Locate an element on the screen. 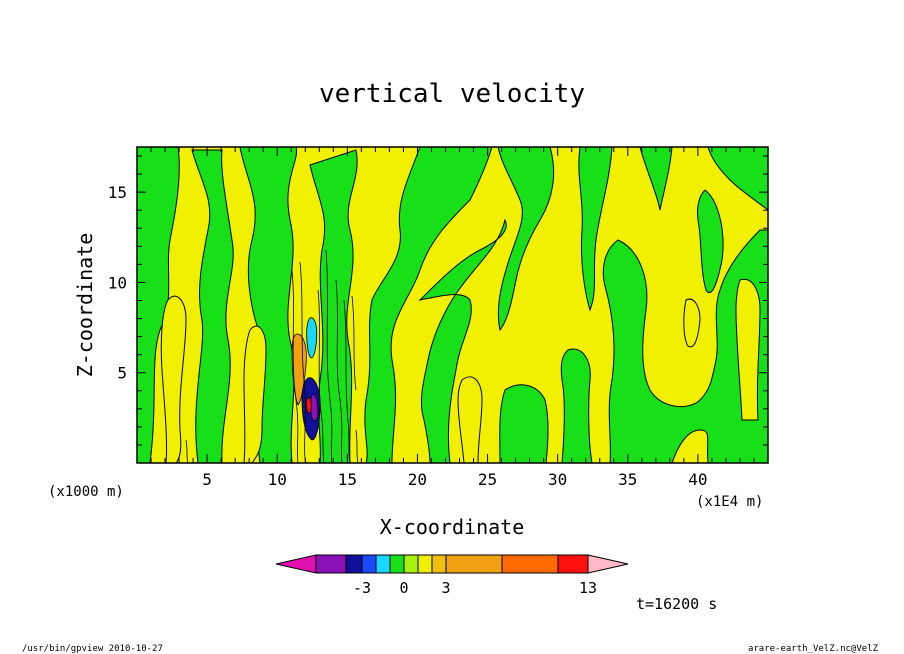 This screenshot has width=904, height=654. green-region-g is located at coordinates (595, 229).